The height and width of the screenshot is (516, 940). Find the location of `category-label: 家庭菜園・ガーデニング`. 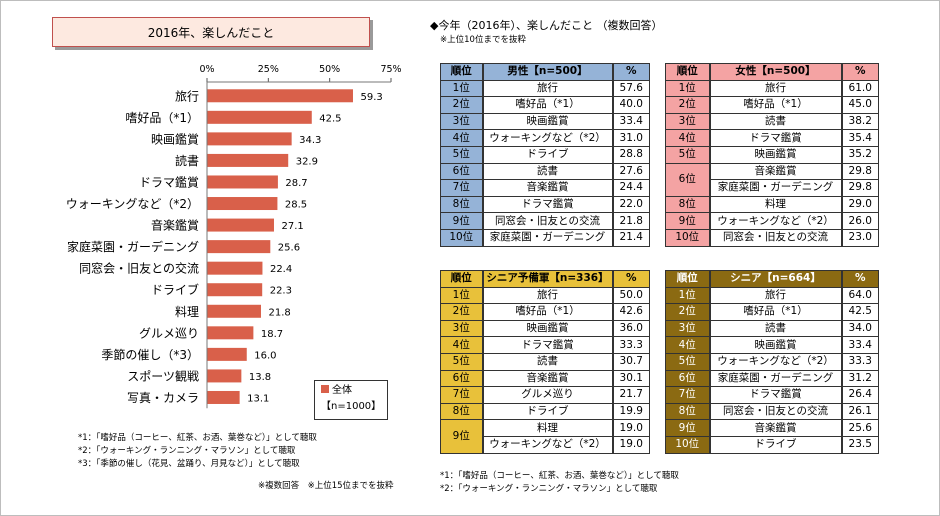

category-label: 家庭菜園・ガーデニング is located at coordinates (133, 246).